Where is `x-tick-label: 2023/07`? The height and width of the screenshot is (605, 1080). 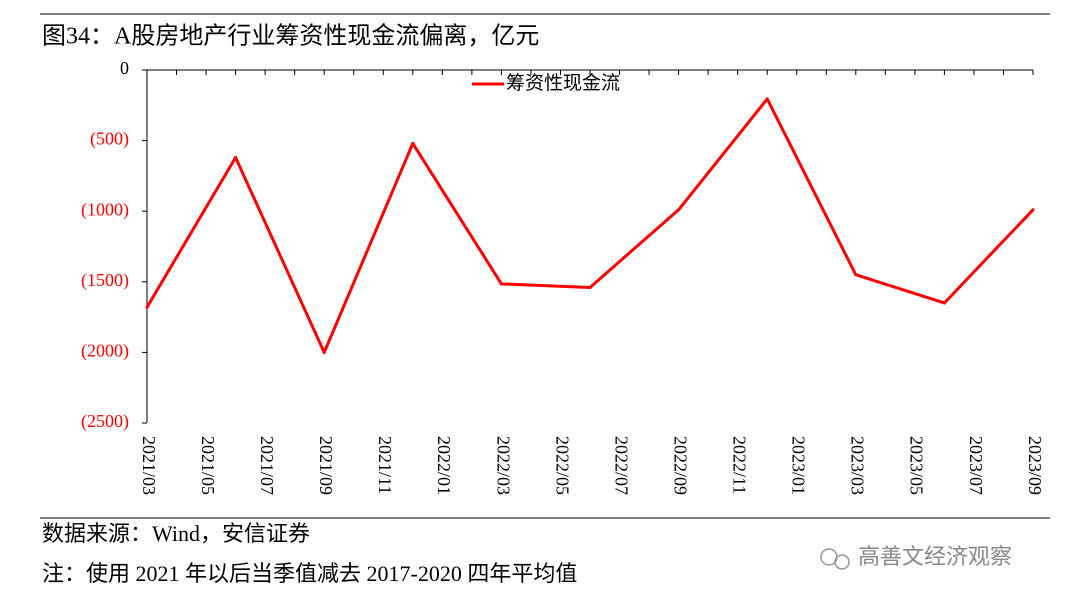 x-tick-label: 2023/07 is located at coordinates (976, 465).